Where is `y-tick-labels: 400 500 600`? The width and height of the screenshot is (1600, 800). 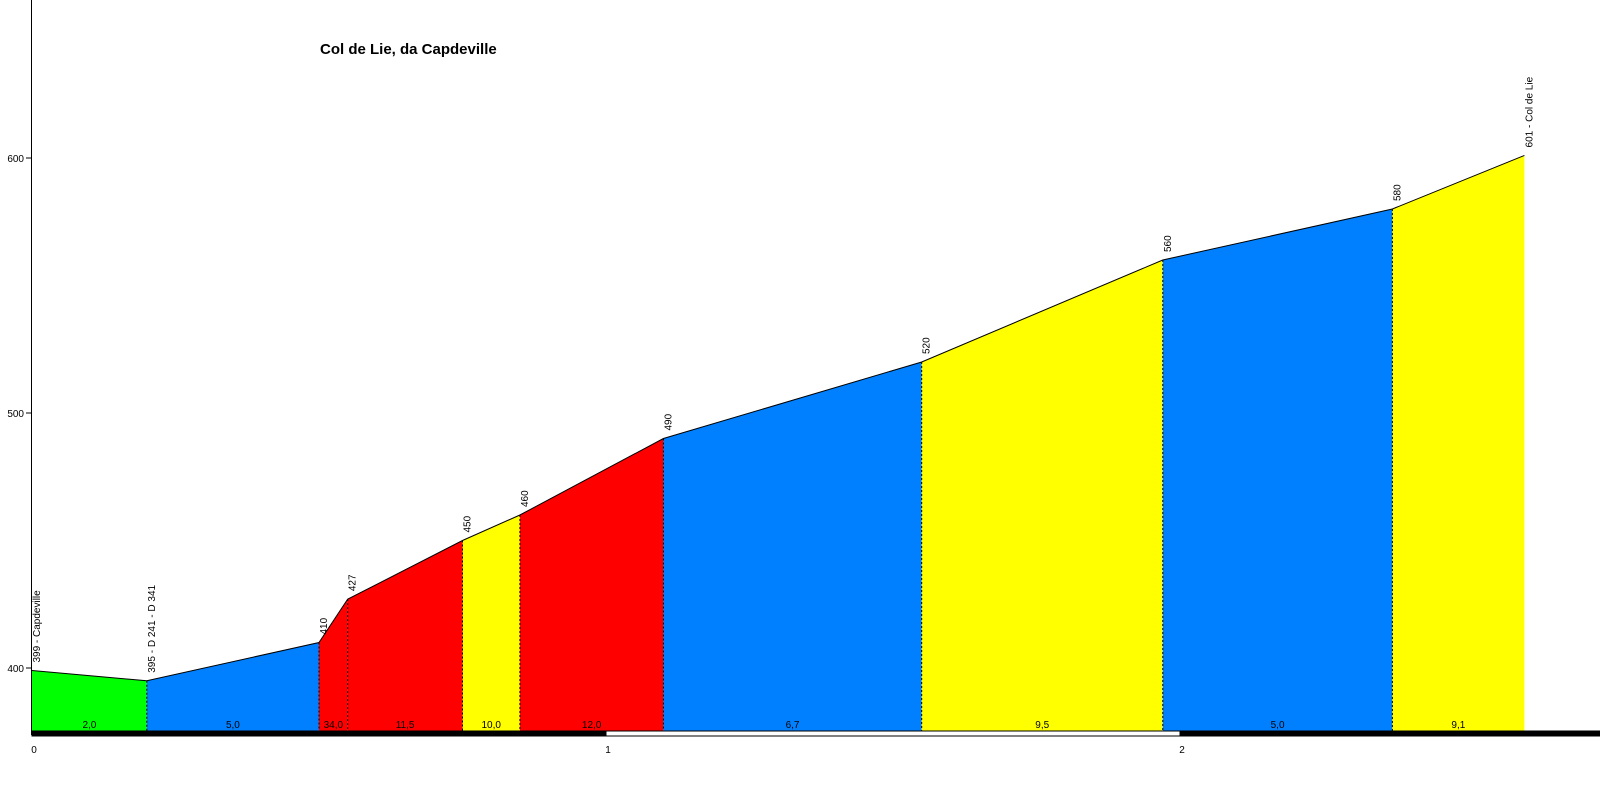
y-tick-labels: 400 500 600 is located at coordinates (19, 414).